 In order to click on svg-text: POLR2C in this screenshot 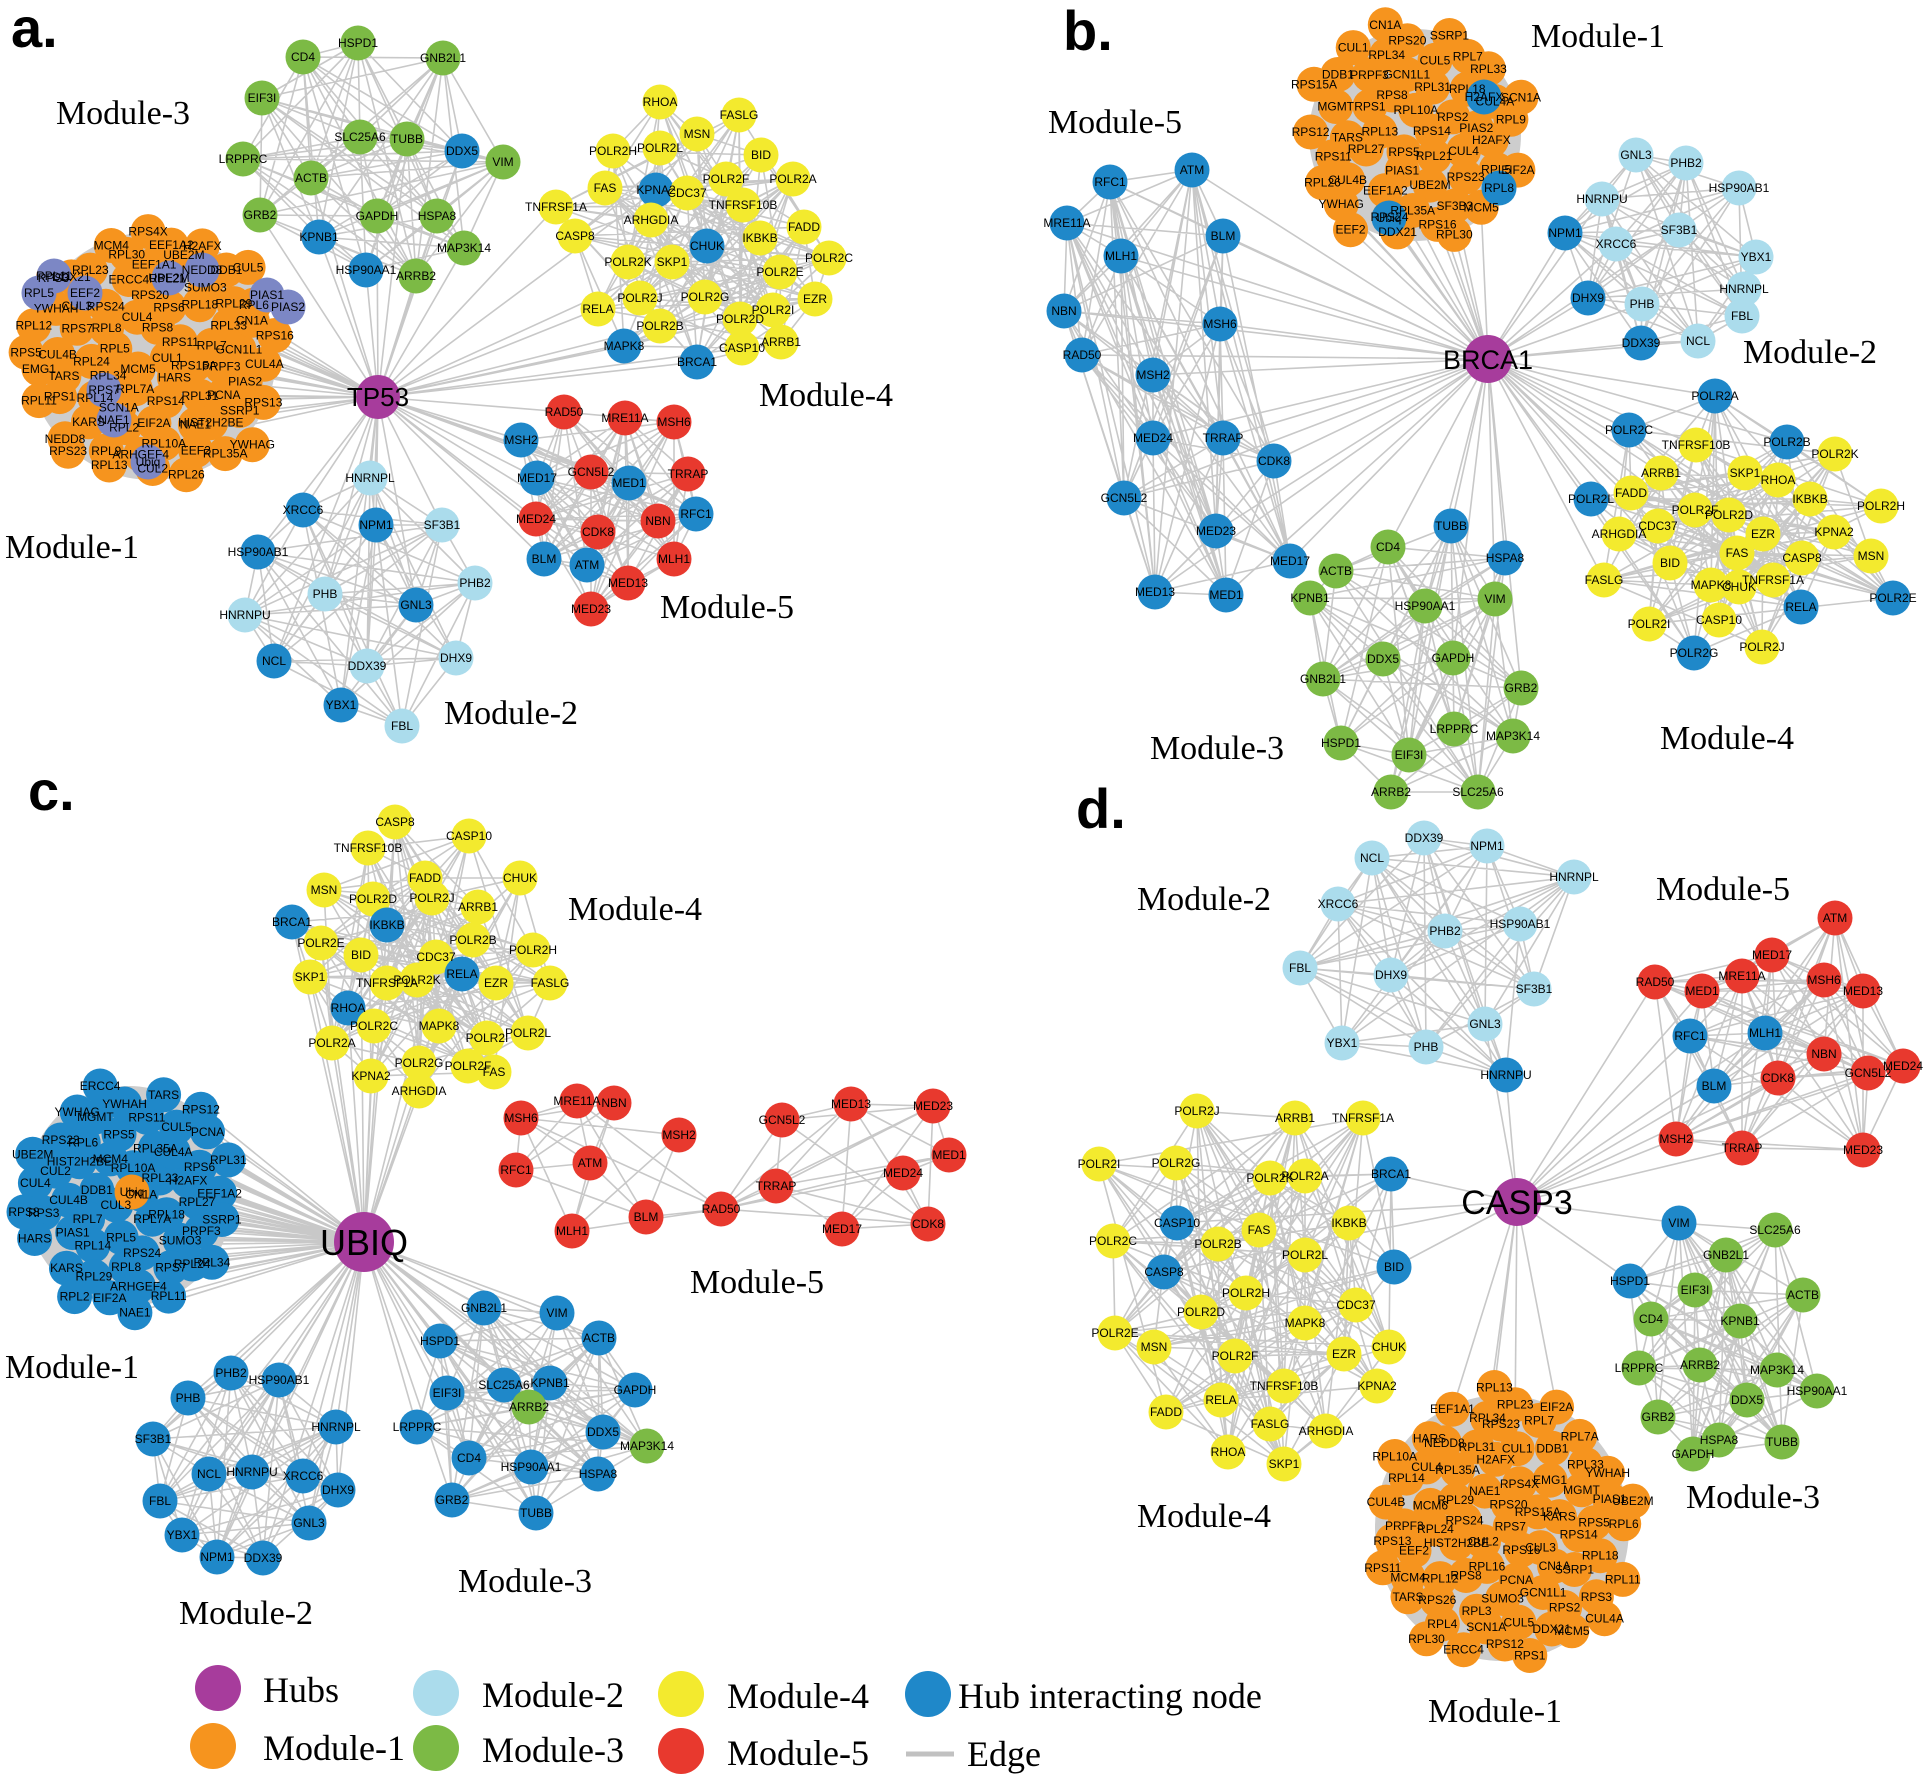, I will do `click(374, 1026)`.